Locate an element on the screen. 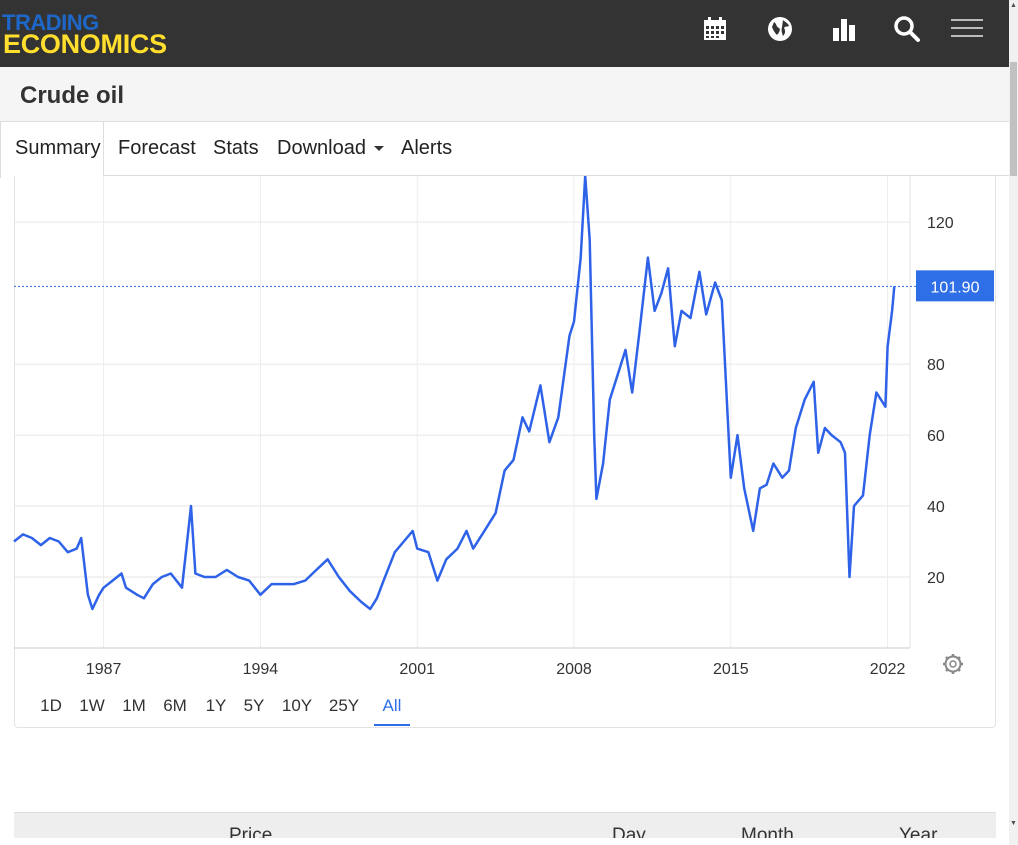  range-button-1d: 1D is located at coordinates (51, 705).